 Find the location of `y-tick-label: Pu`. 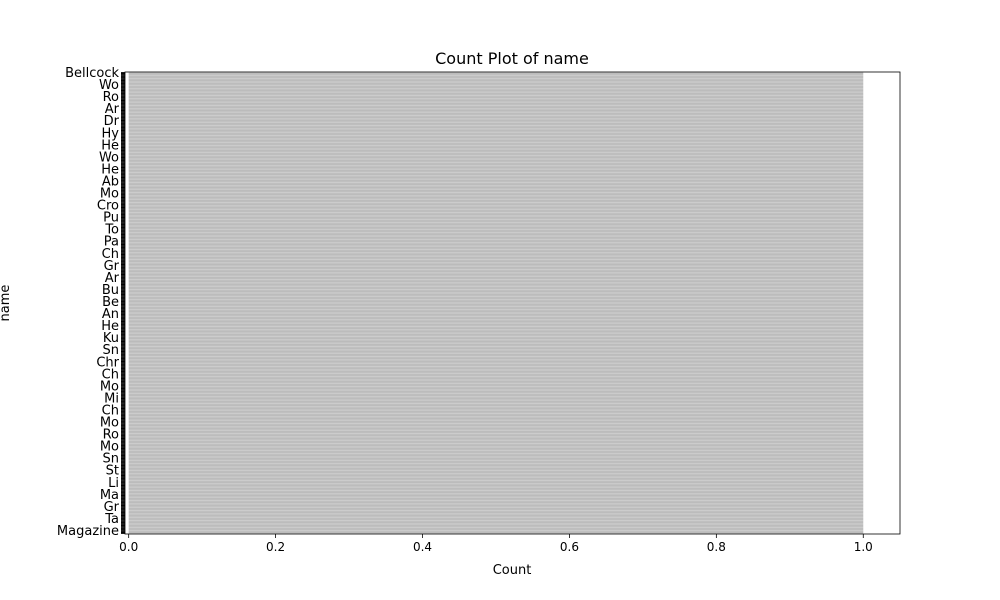

y-tick-label: Pu is located at coordinates (111, 218).